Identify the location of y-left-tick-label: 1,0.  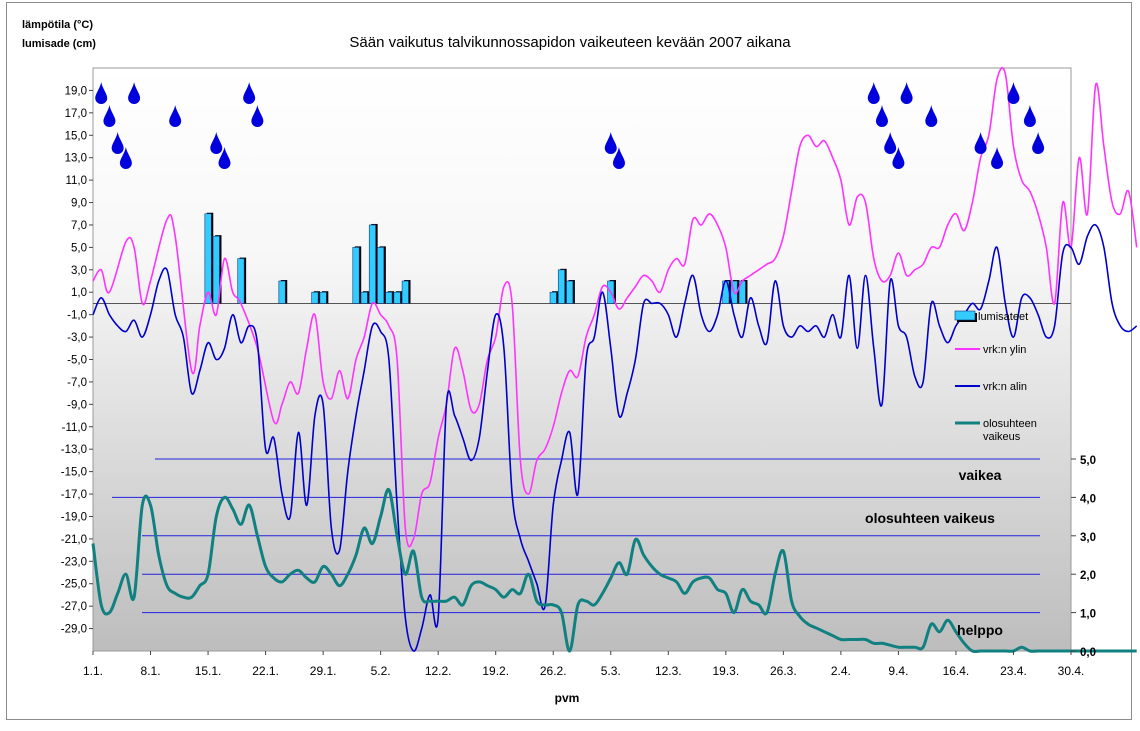
(79, 293).